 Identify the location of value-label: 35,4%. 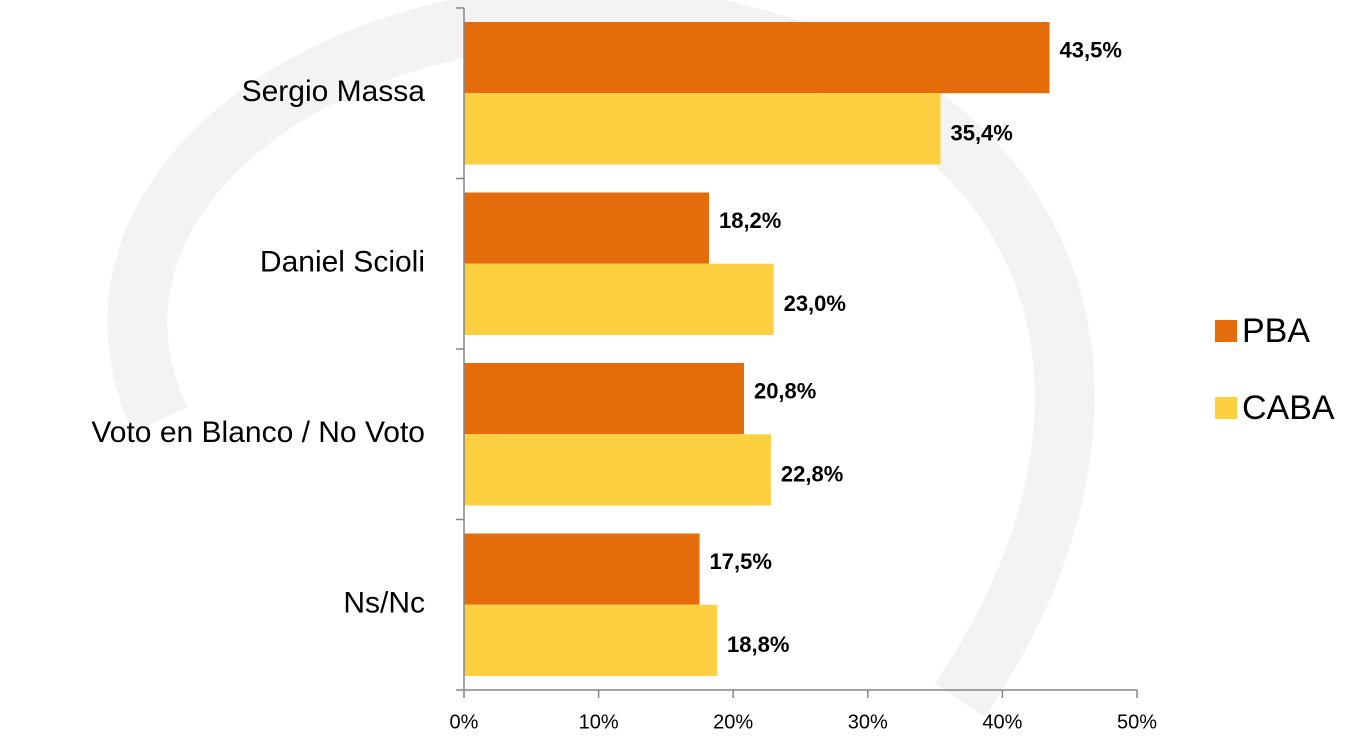
(981, 133).